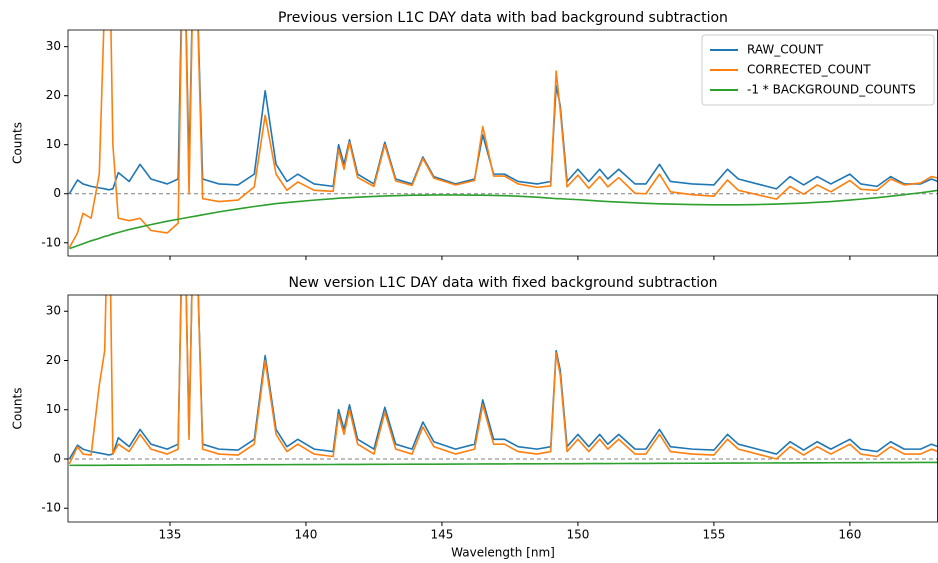  What do you see at coordinates (503, 553) in the screenshot?
I see `x-axis-label: Wavelength [nm]` at bounding box center [503, 553].